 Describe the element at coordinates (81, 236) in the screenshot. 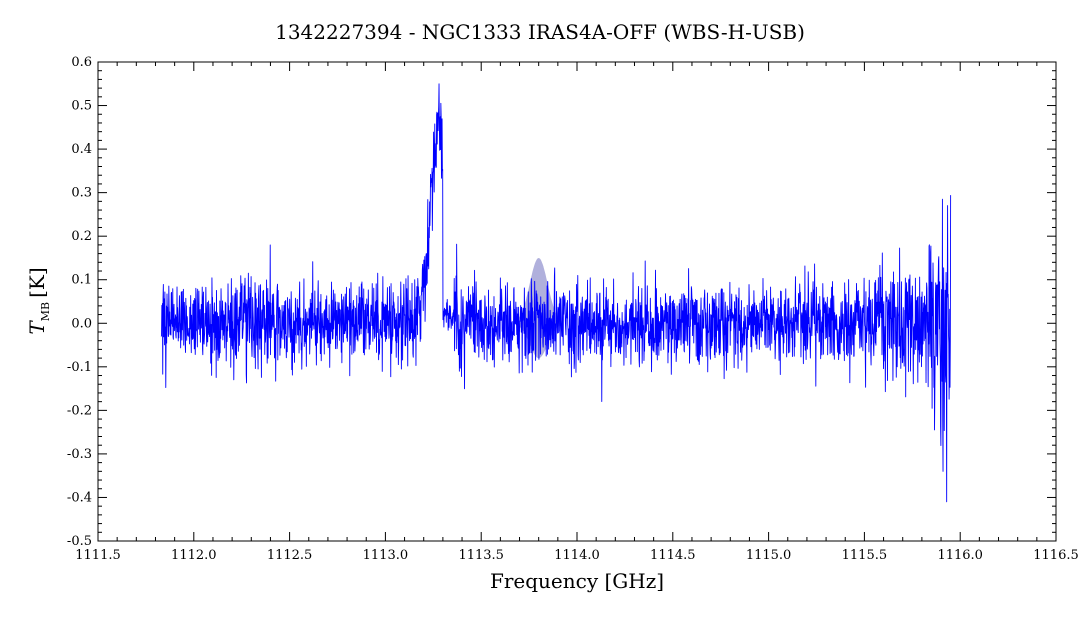

I see `y-tick-label: 0.2` at that location.